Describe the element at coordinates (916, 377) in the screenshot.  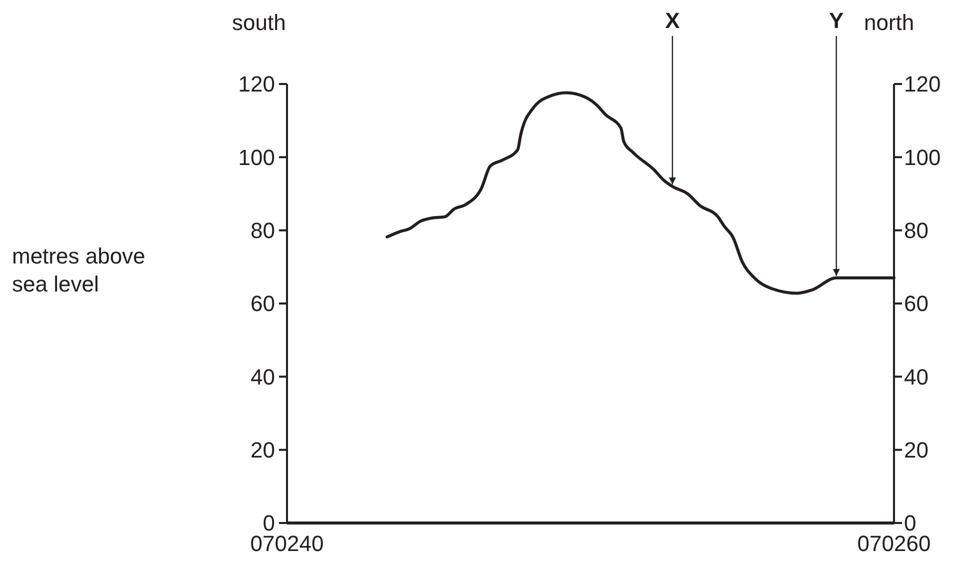
I see `y2-tick-label: 40` at that location.